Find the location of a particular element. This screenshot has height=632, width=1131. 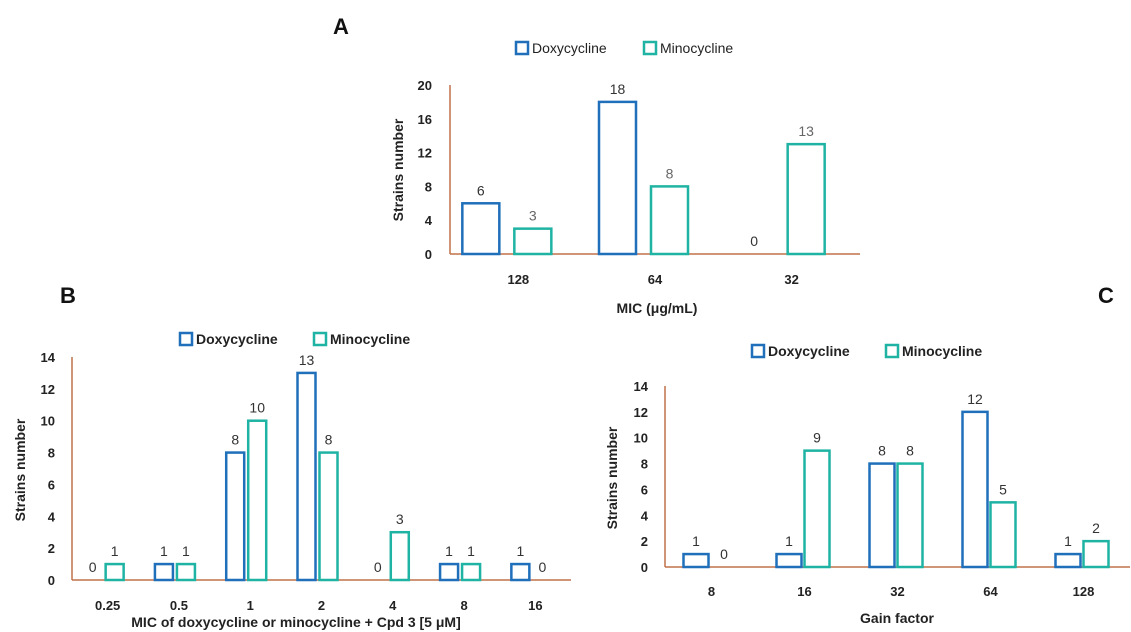

x-tick-label: 0.25 is located at coordinates (107, 605).